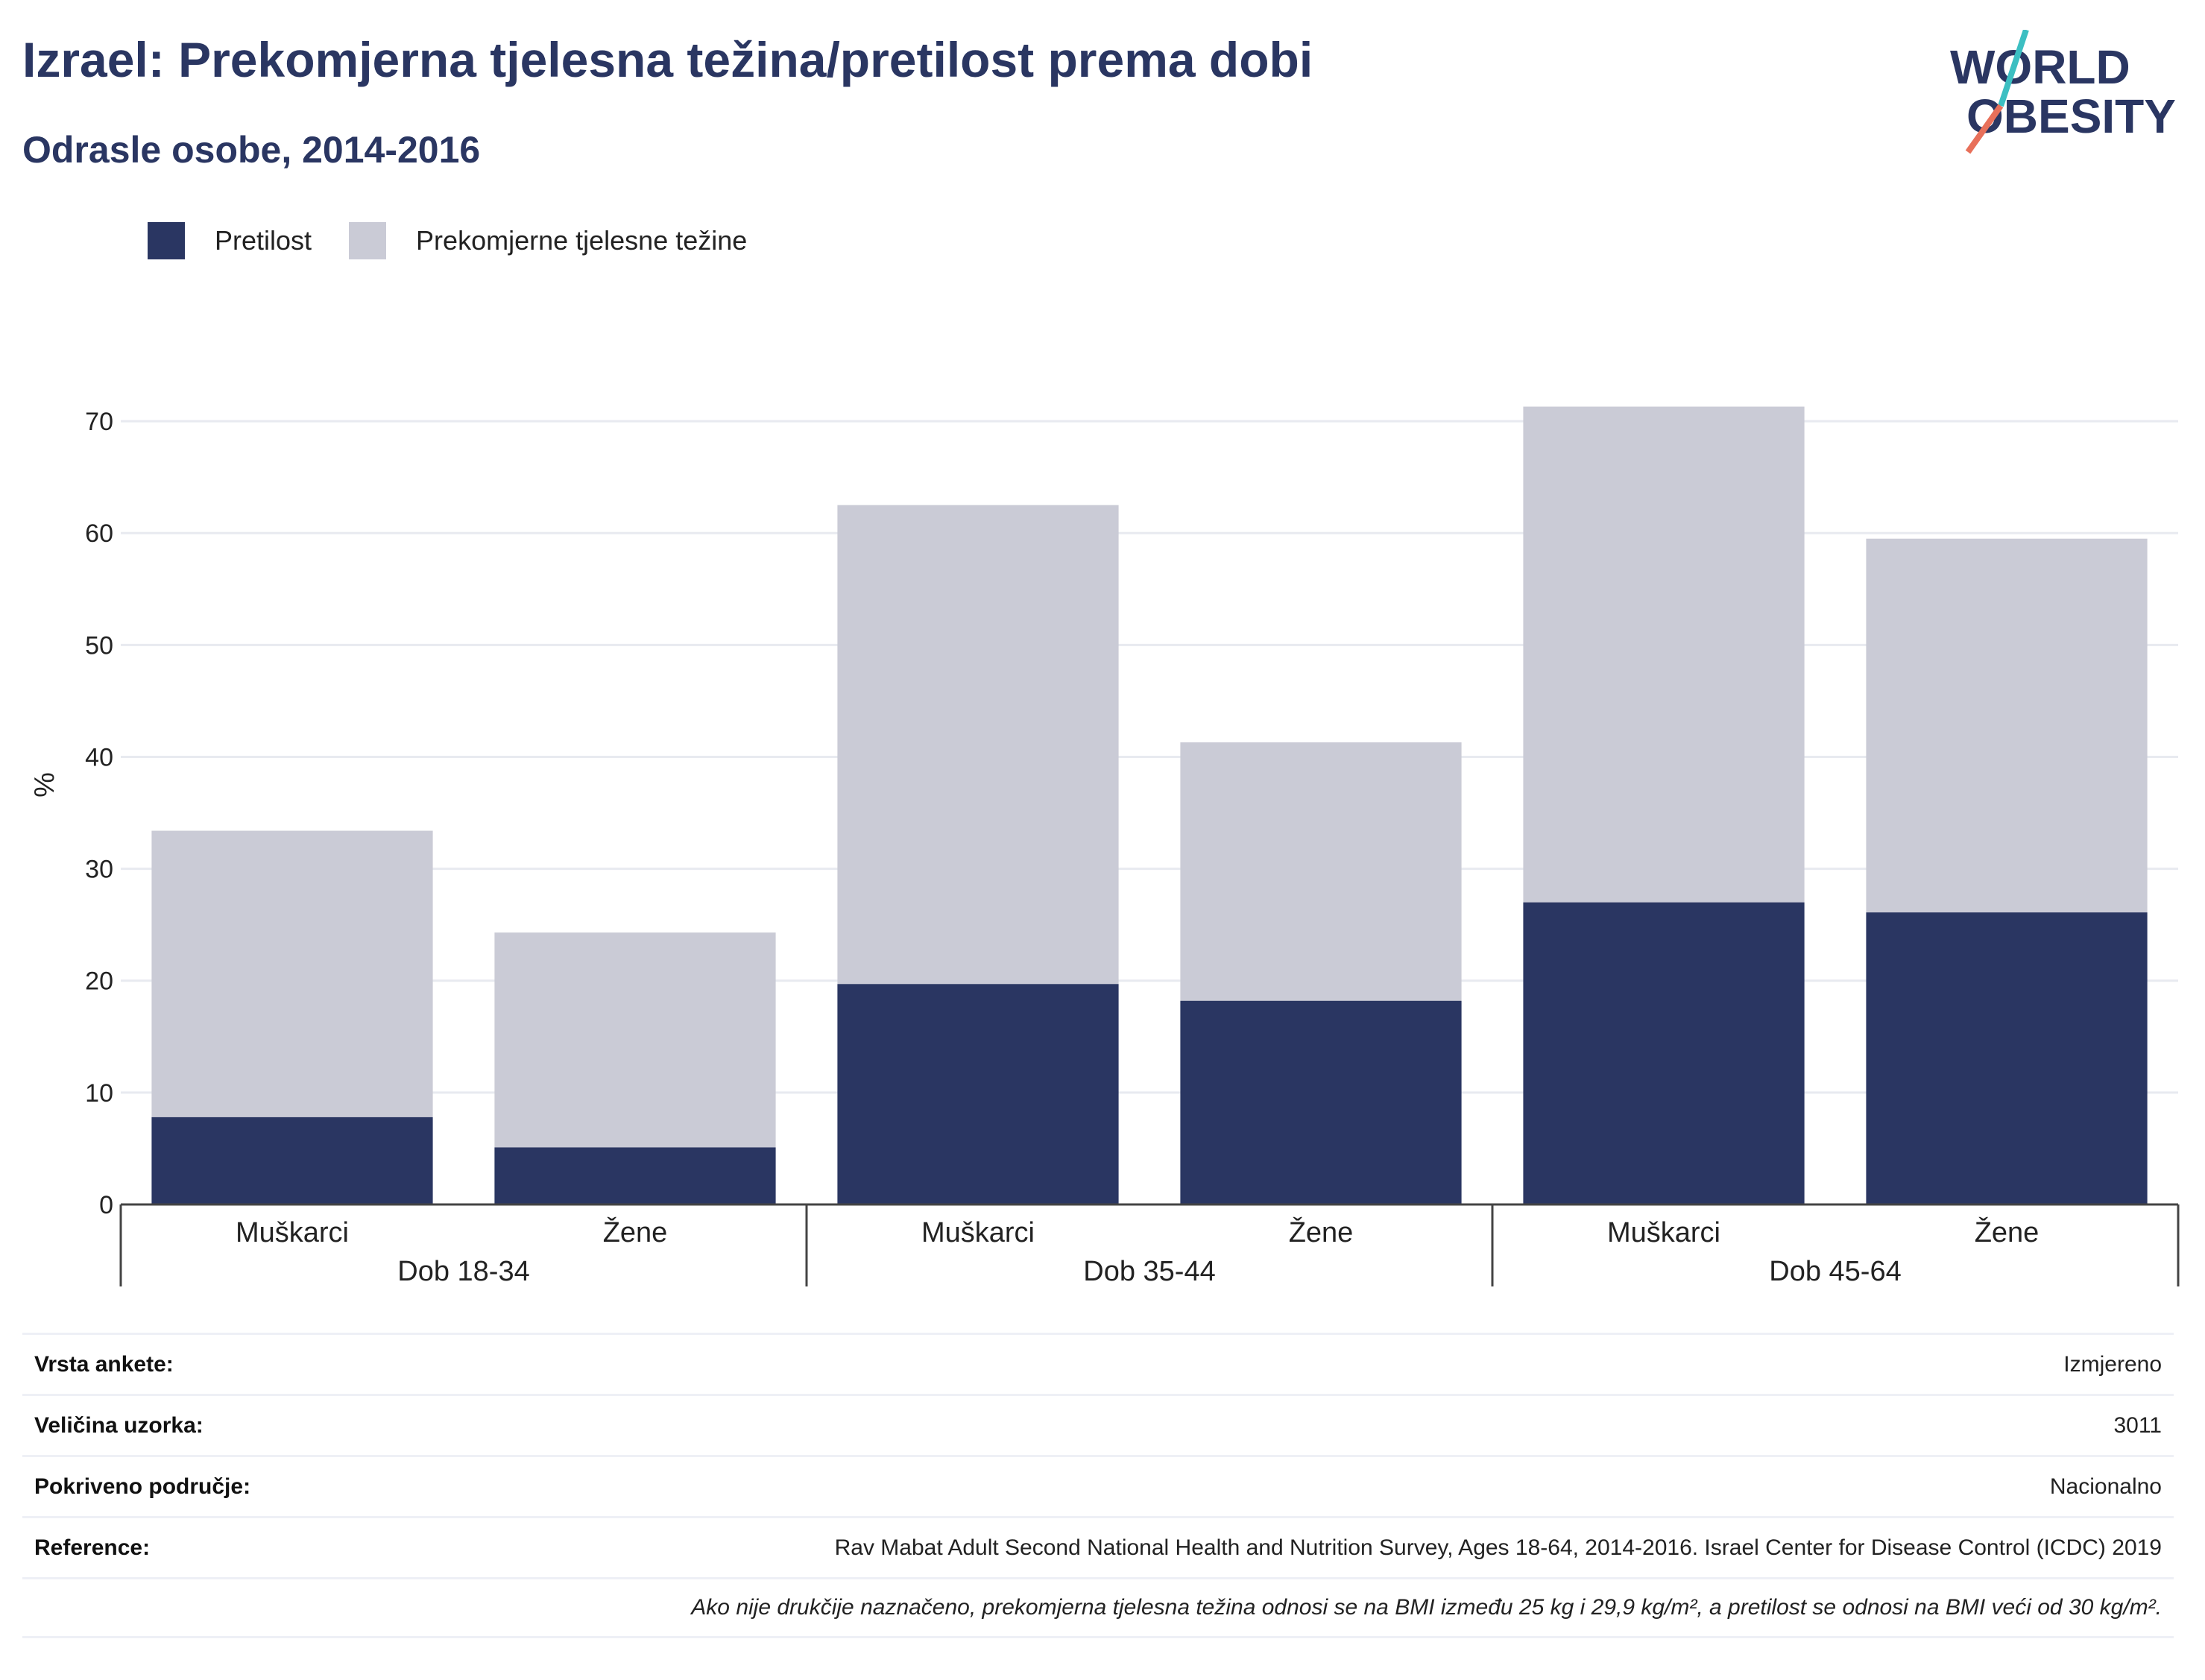 The image size is (2205, 1680). What do you see at coordinates (104, 1364) in the screenshot?
I see `metadata-label: Vrsta ankete:` at bounding box center [104, 1364].